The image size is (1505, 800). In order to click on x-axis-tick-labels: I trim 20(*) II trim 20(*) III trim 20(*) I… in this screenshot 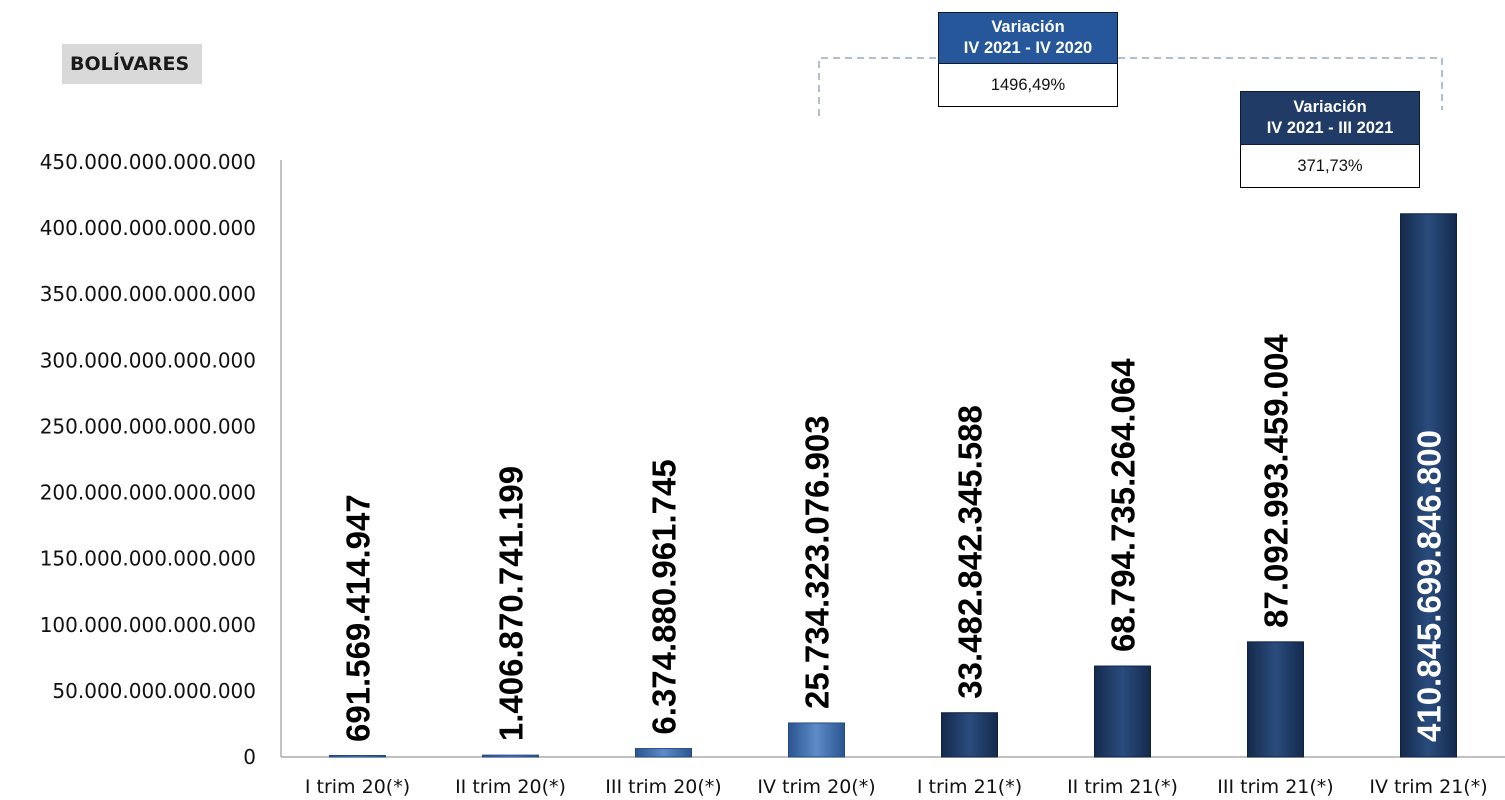, I will do `click(896, 787)`.